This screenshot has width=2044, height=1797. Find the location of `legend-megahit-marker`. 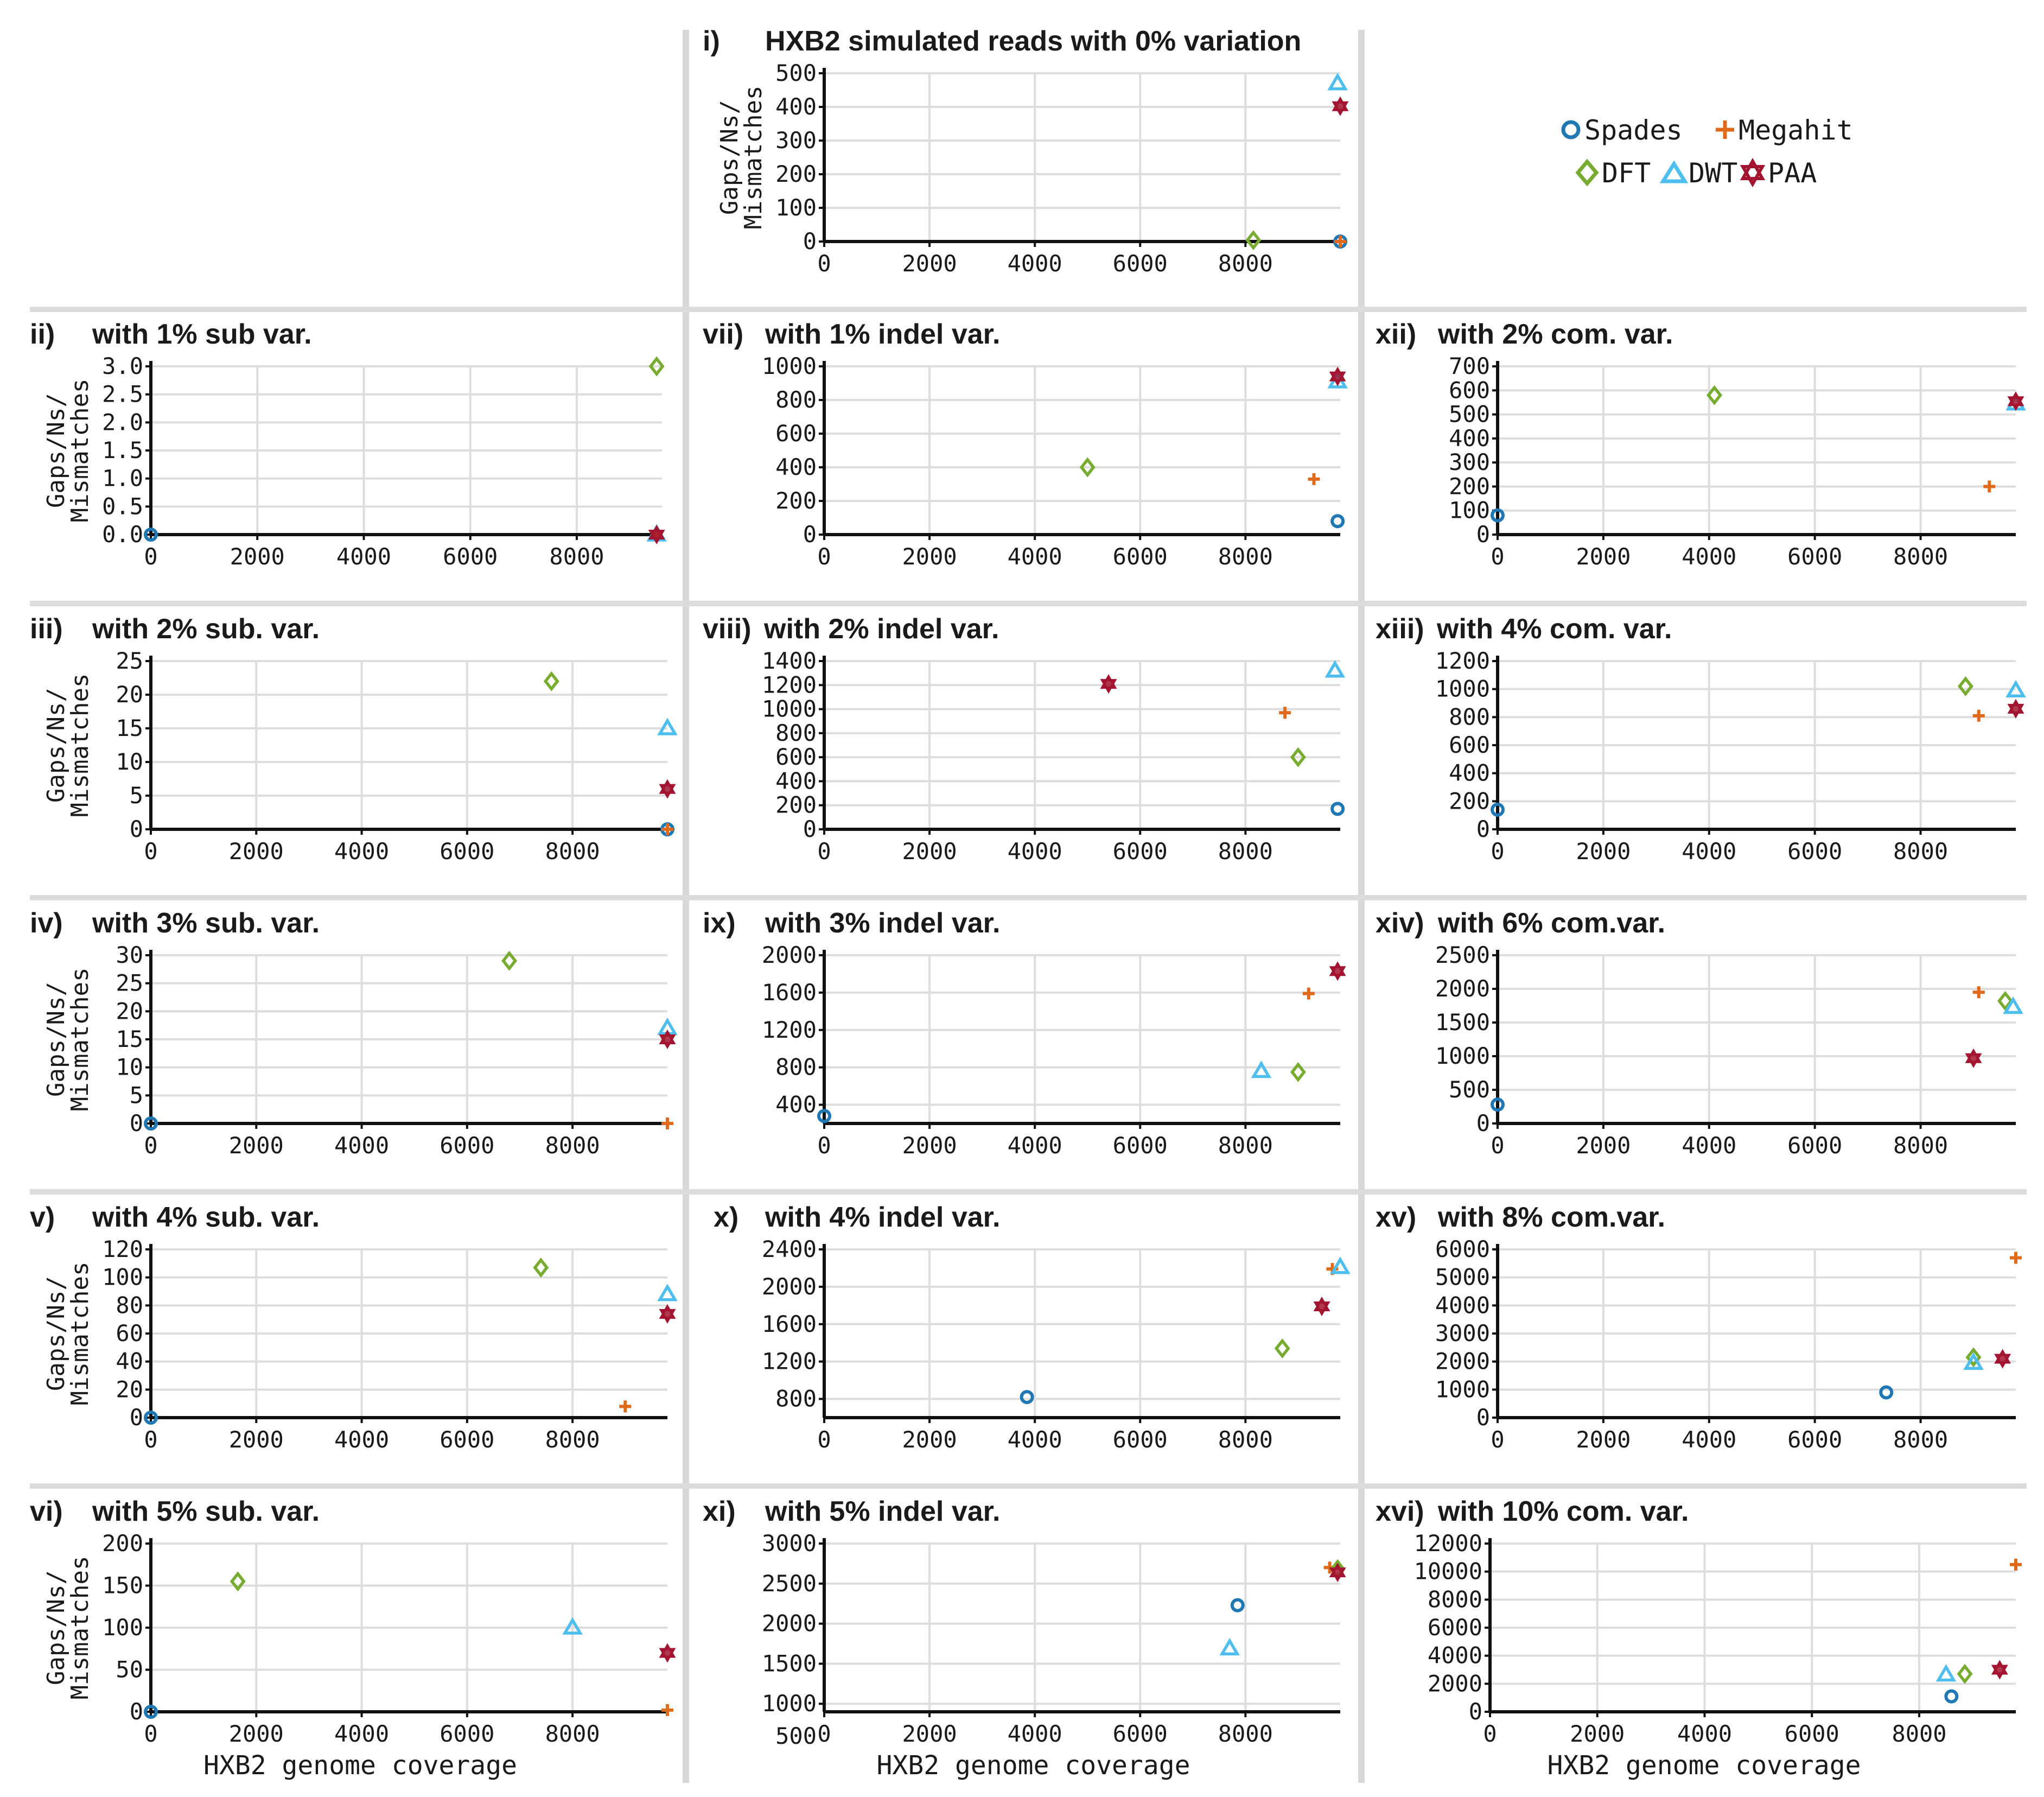

legend-megahit-marker is located at coordinates (1725, 129).